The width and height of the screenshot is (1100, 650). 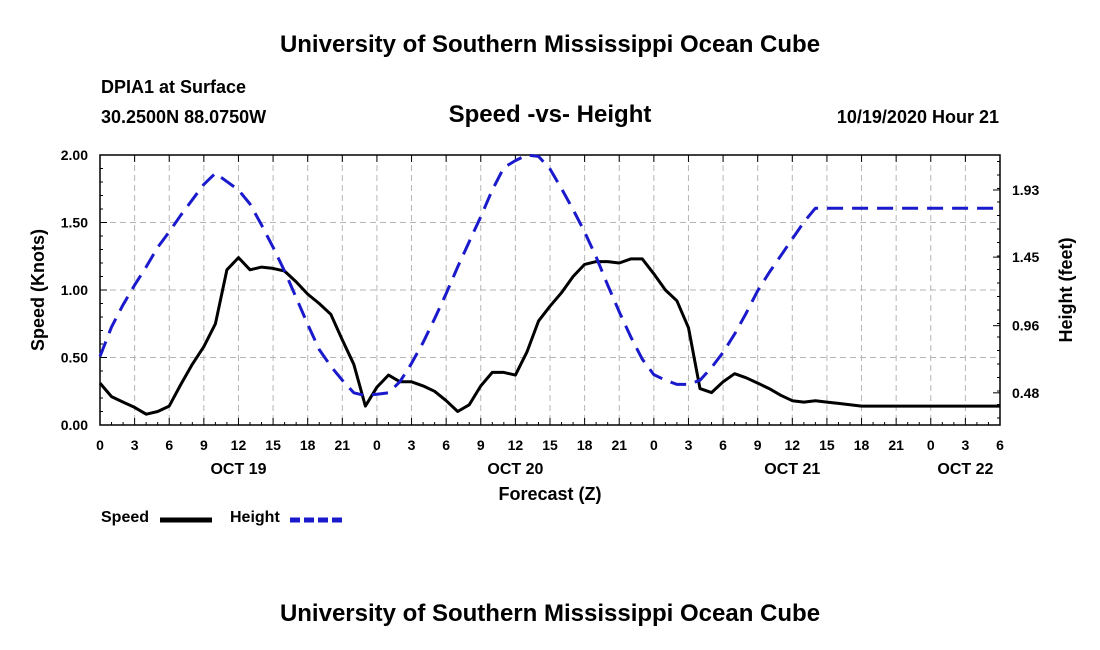 I want to click on x-axis-title: Forecast (Z), so click(x=549, y=494).